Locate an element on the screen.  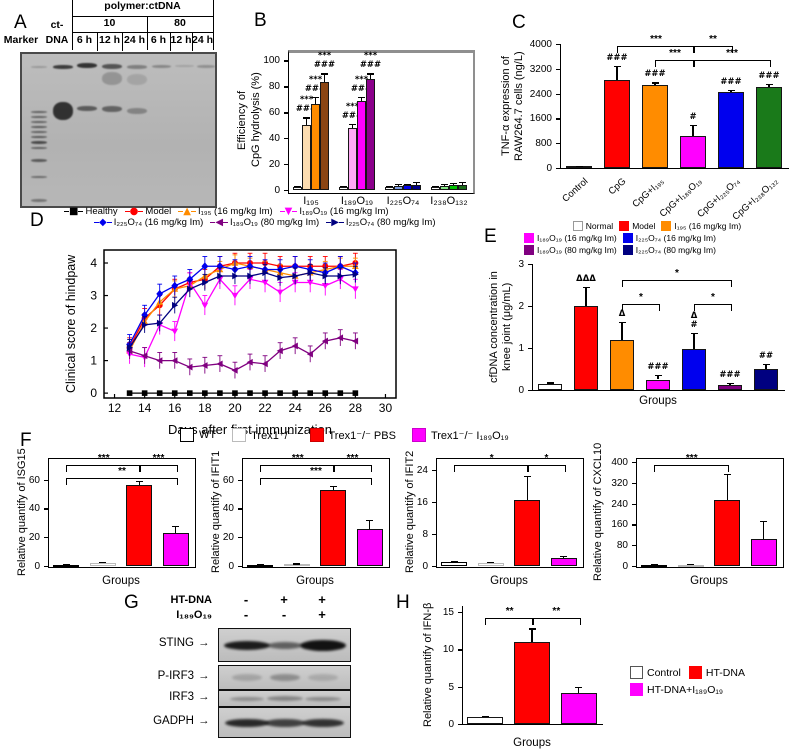
marker-square is located at coordinates (265, 393).